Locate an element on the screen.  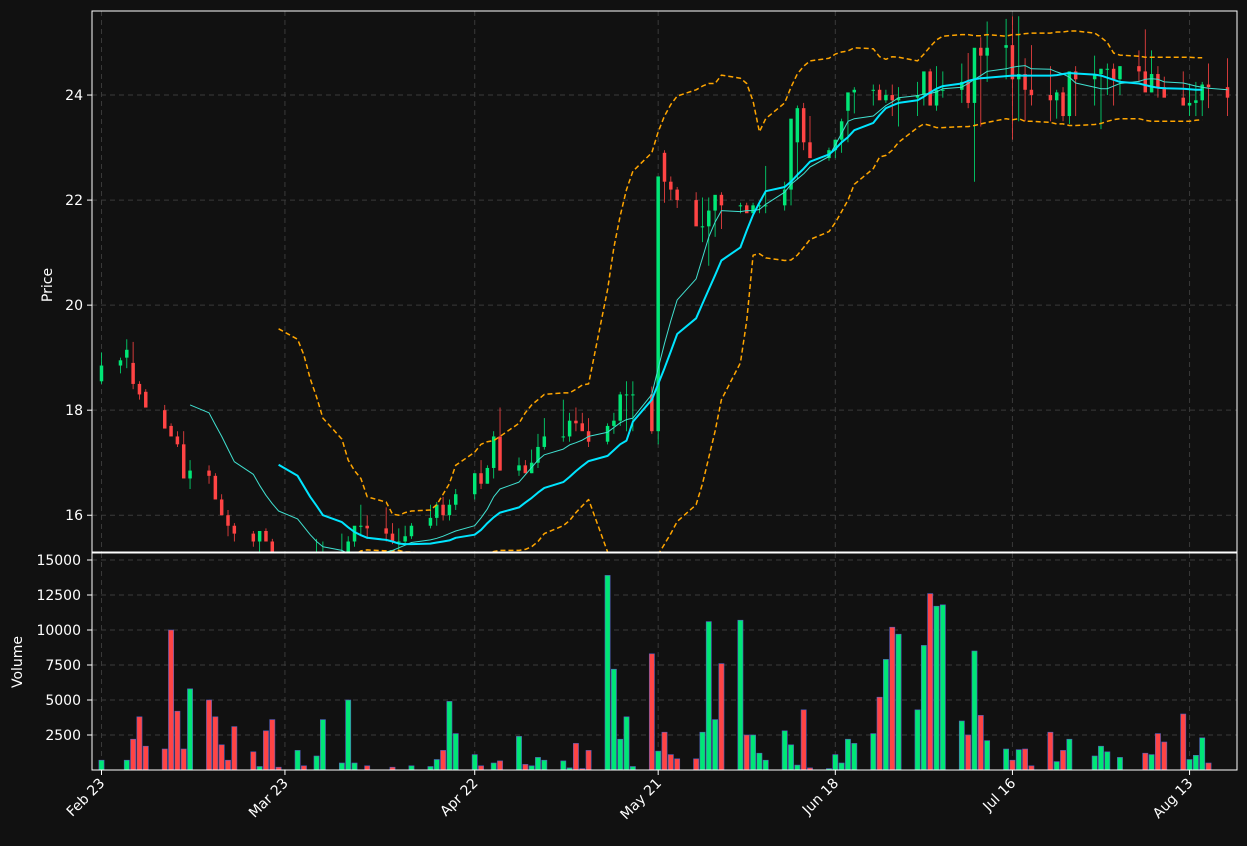
volume-ytick-label: 10000 is located at coordinates (58, 631).